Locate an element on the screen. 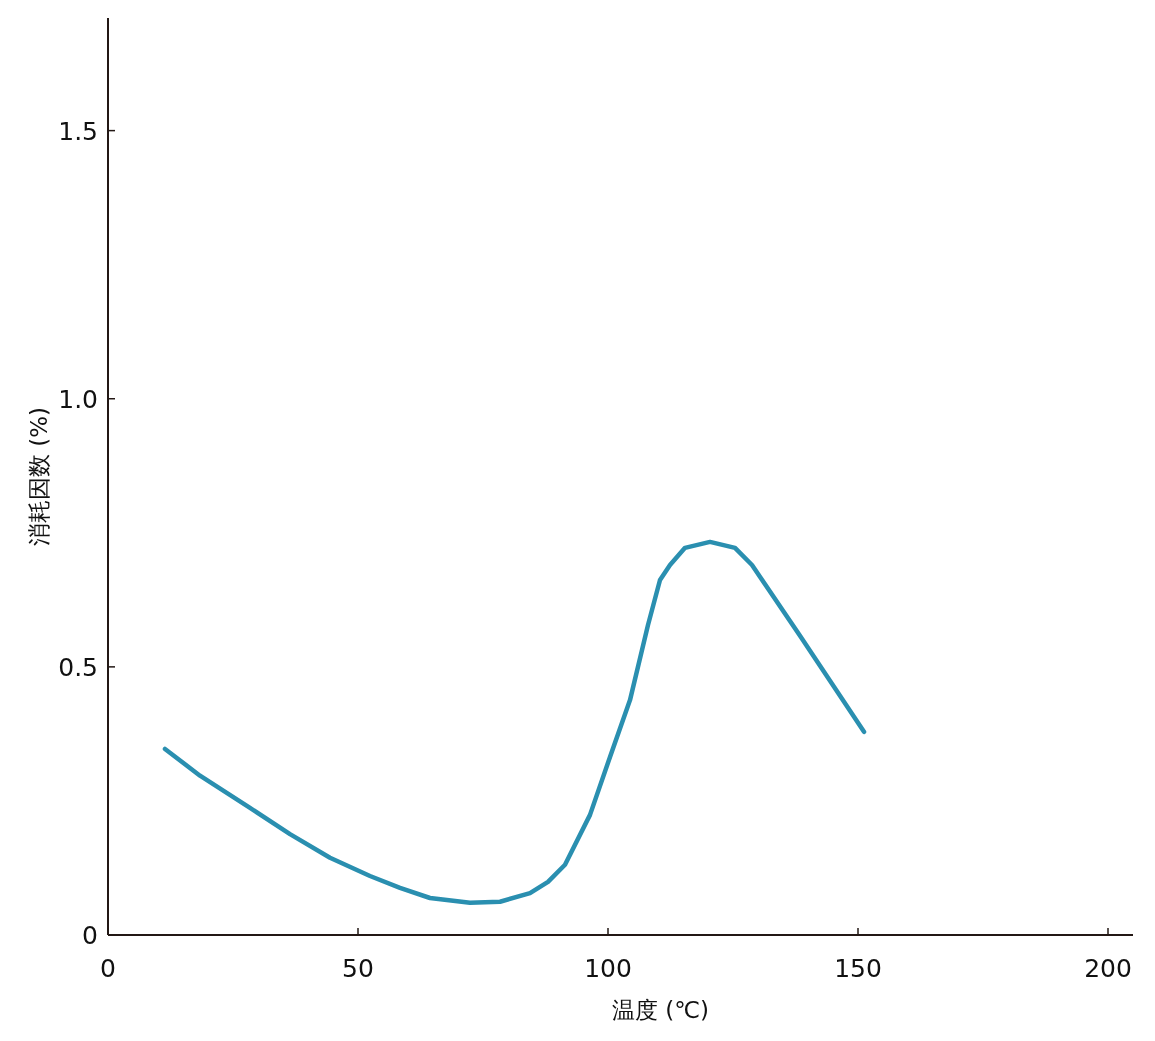 The image size is (1155, 1041). x-tick-label: 100 is located at coordinates (608, 968).